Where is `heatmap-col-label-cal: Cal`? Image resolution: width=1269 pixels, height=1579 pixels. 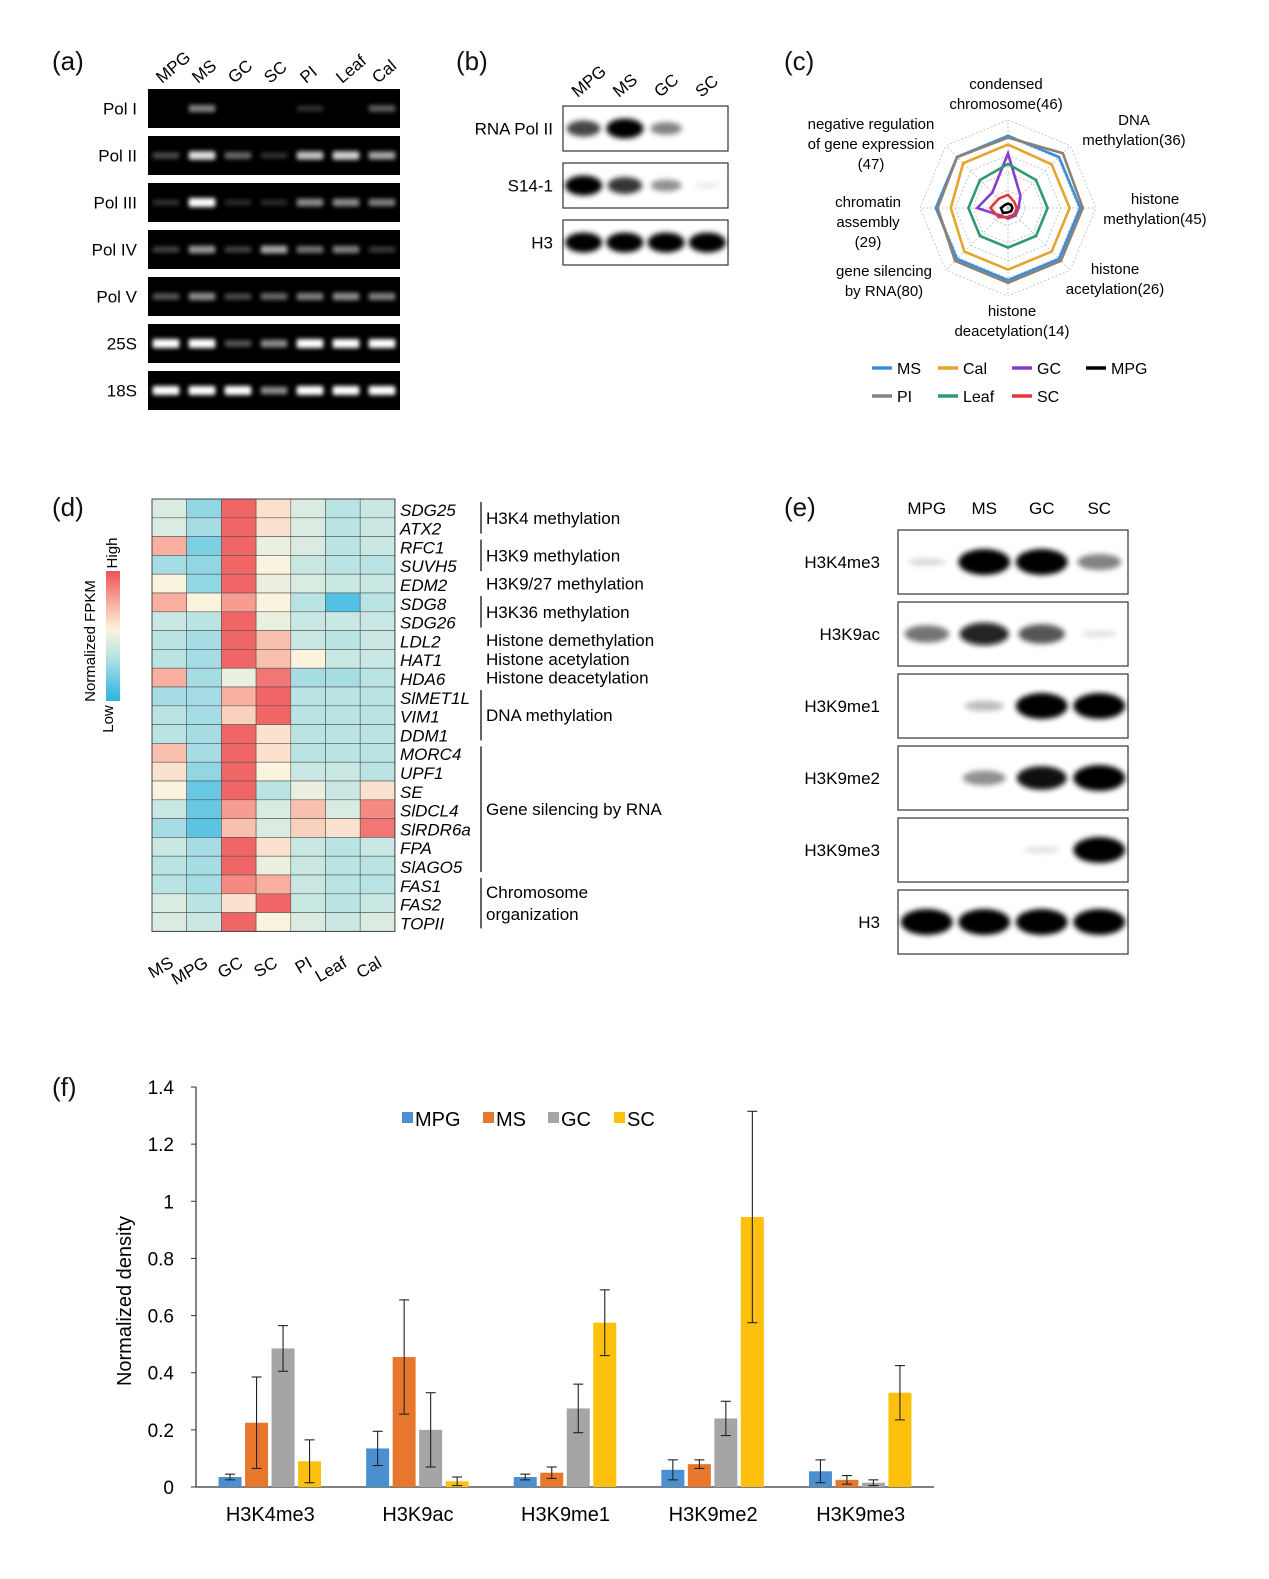 heatmap-col-label-cal: Cal is located at coordinates (369, 967).